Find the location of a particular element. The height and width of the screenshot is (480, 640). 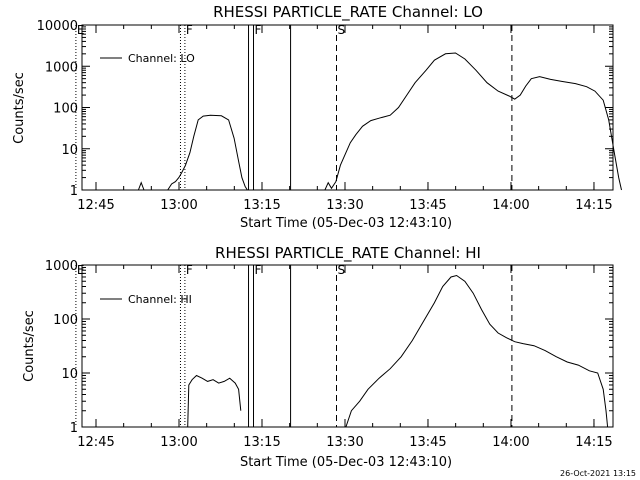

legend-label: Channel: HI is located at coordinates (160, 299).